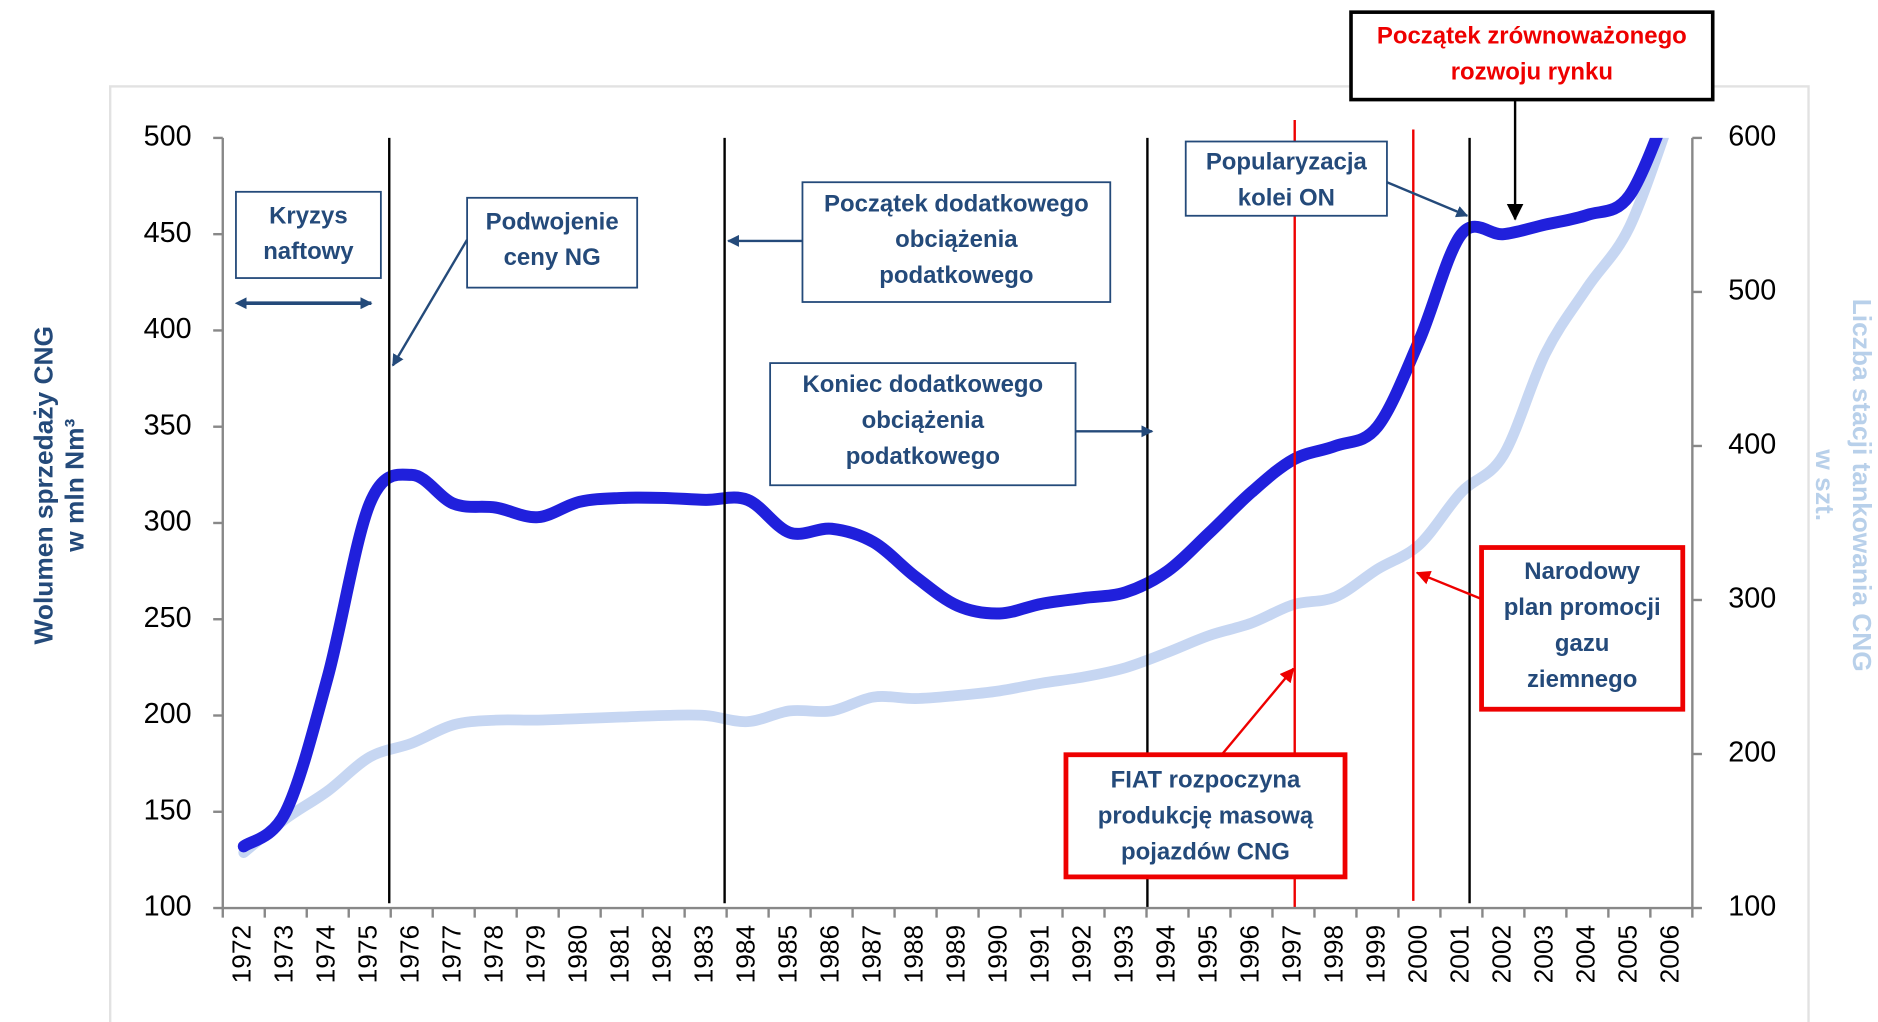  I want to click on y-axis-title: Wolumen sprzedaży CNG, so click(43, 485).